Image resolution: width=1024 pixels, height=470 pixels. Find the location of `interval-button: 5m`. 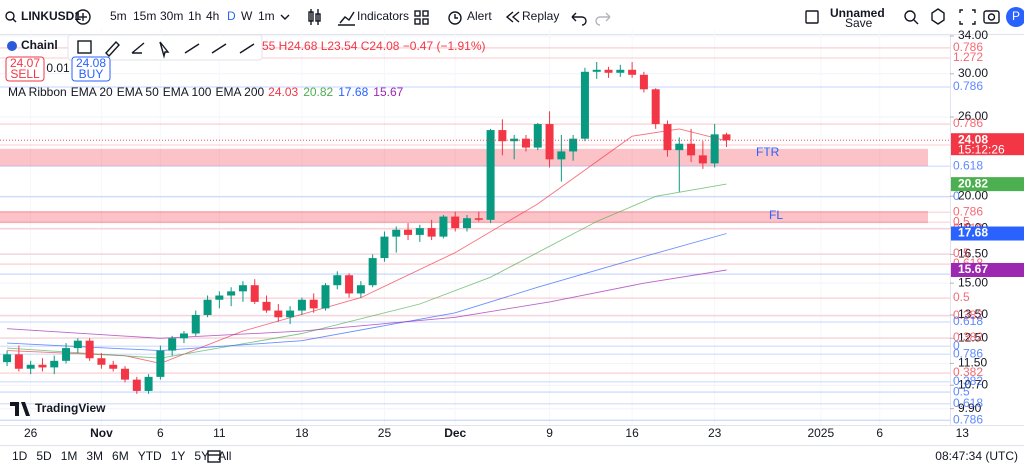

interval-button: 5m is located at coordinates (118, 16).